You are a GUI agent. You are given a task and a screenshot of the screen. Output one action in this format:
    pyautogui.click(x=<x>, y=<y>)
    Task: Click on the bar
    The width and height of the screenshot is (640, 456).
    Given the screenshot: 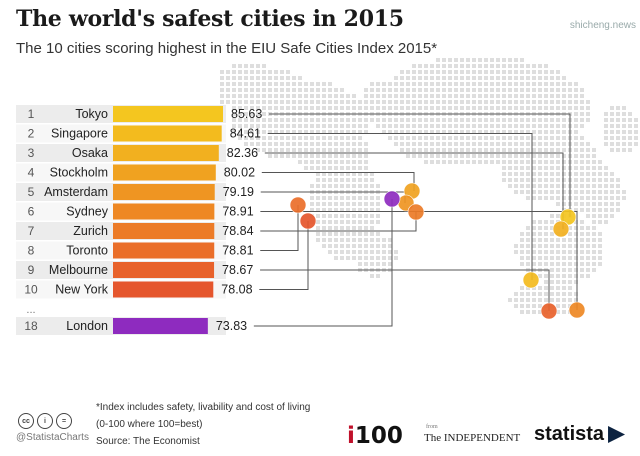 What is the action you would take?
    pyautogui.click(x=164, y=192)
    